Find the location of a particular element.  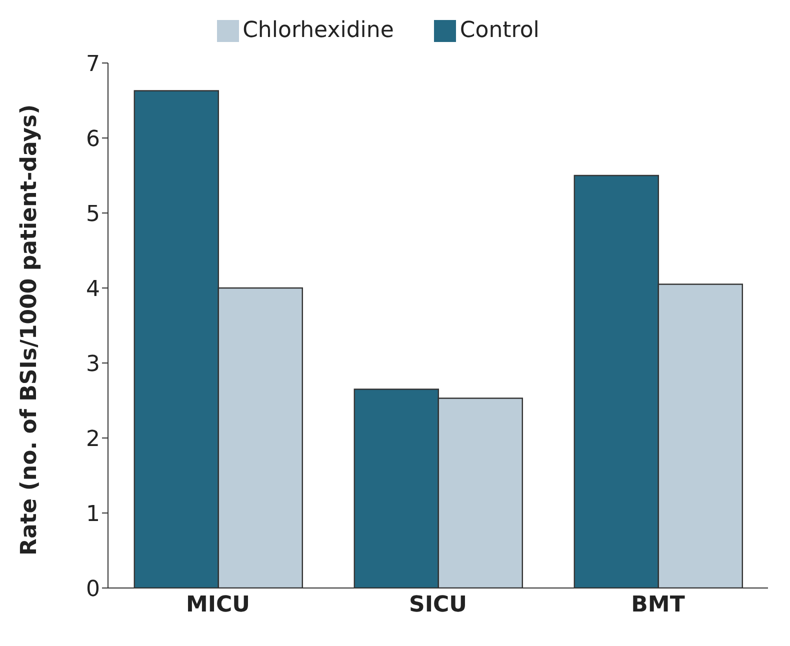

x-tick-label: MICU is located at coordinates (218, 605).